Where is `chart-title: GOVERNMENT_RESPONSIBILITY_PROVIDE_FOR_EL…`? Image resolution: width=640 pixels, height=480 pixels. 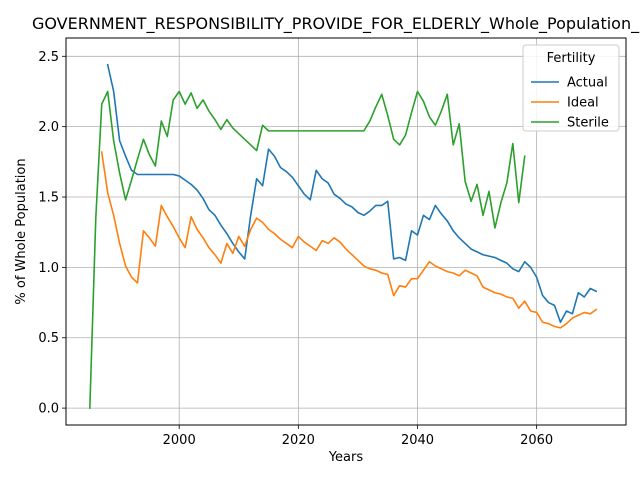
chart-title: GOVERNMENT_RESPONSIBILITY_PROVIDE_FOR_EL… is located at coordinates (336, 24).